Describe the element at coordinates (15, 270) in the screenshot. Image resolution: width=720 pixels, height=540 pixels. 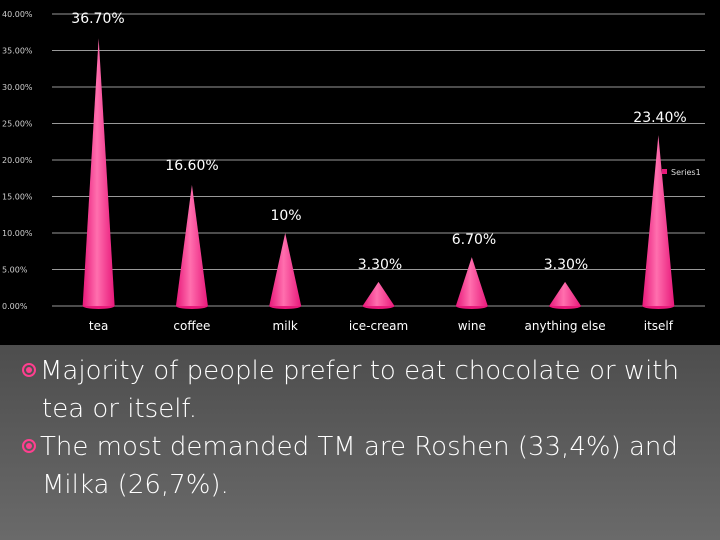
I see `y-tick-label: 5.00%` at that location.